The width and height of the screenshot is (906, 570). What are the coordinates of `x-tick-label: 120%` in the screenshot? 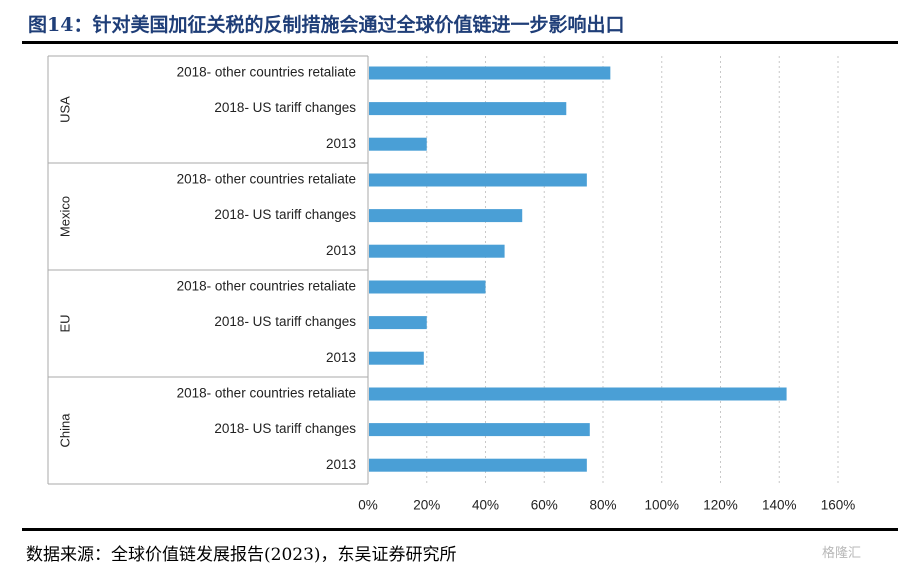 It's located at (720, 505).